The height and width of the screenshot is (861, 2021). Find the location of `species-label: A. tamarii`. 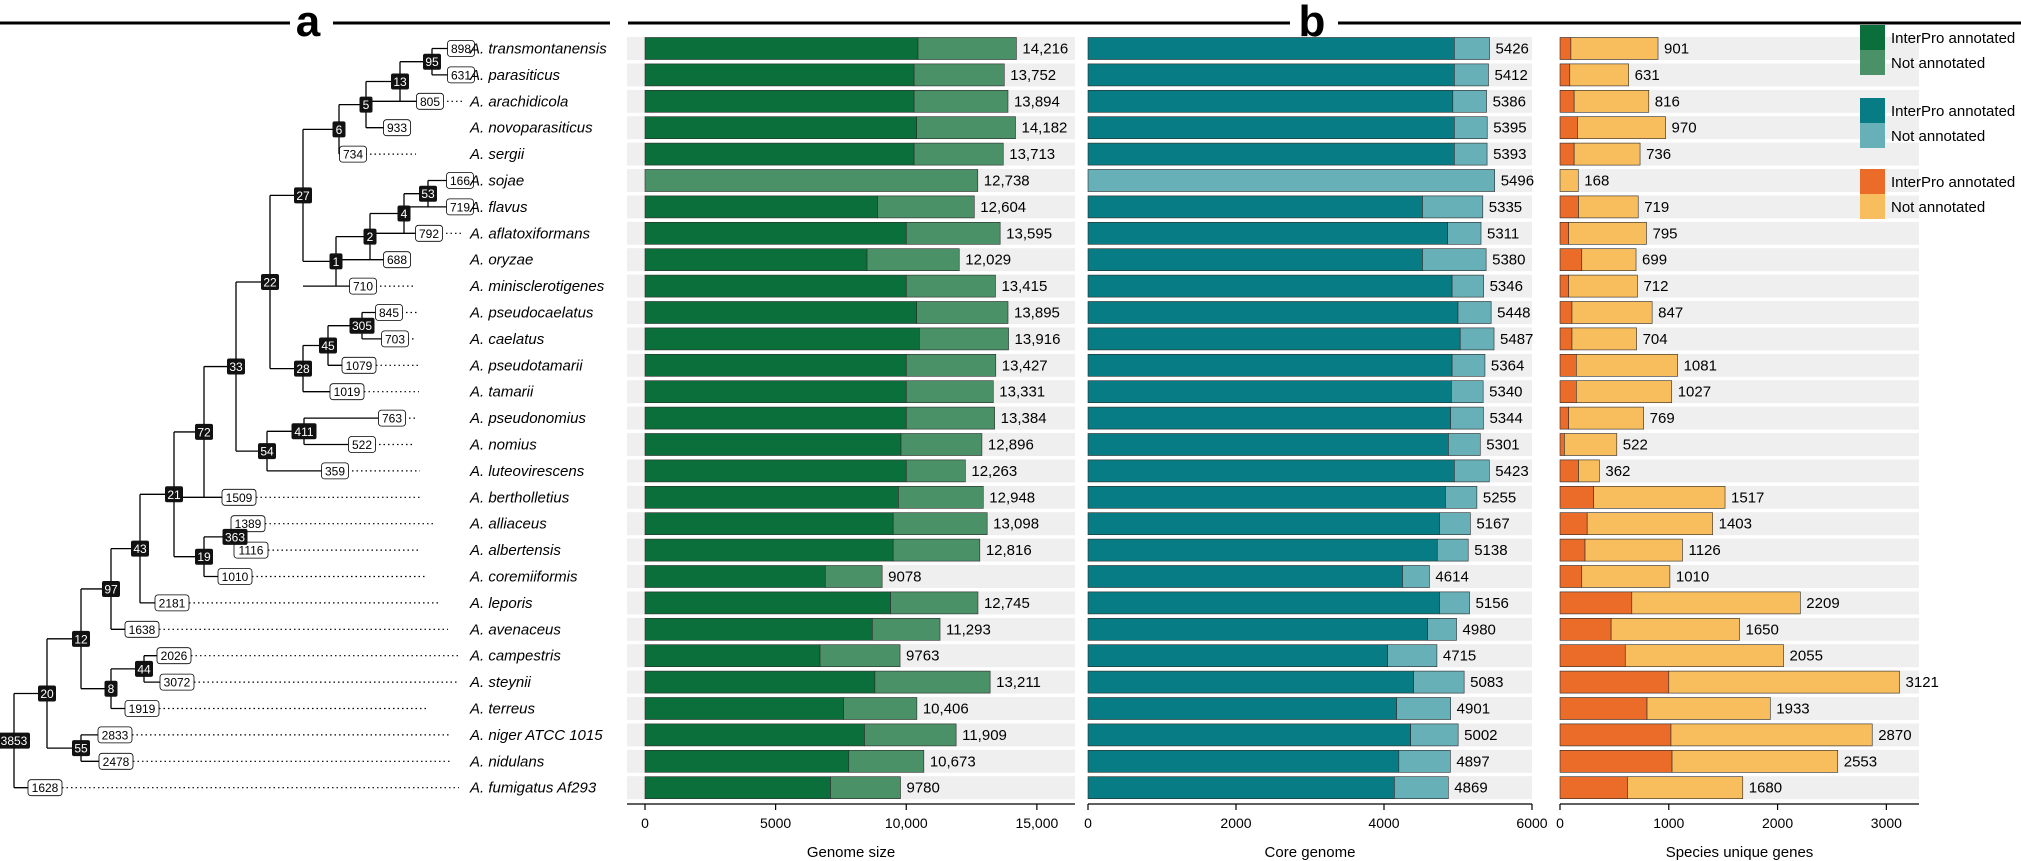

species-label: A. tamarii is located at coordinates (501, 392).